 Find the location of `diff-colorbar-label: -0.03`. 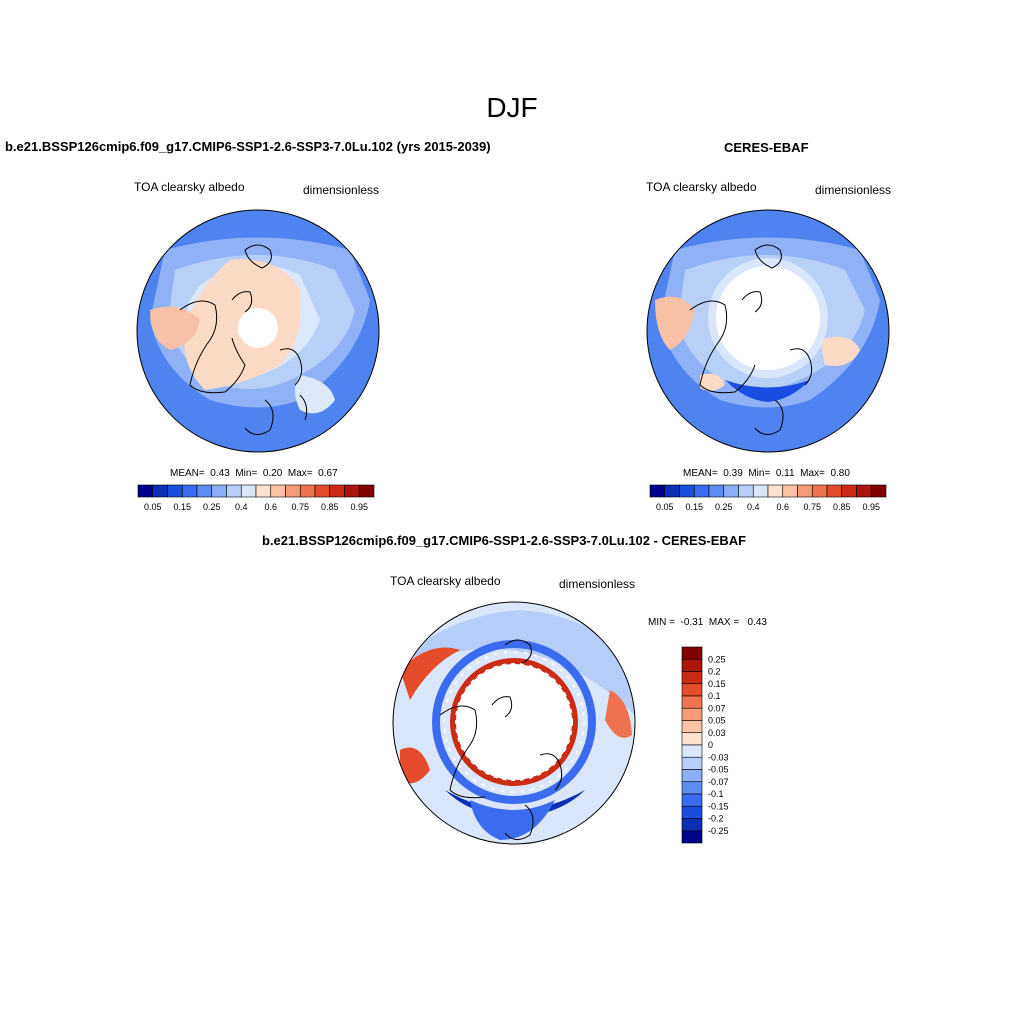

diff-colorbar-label: -0.03 is located at coordinates (718, 757).